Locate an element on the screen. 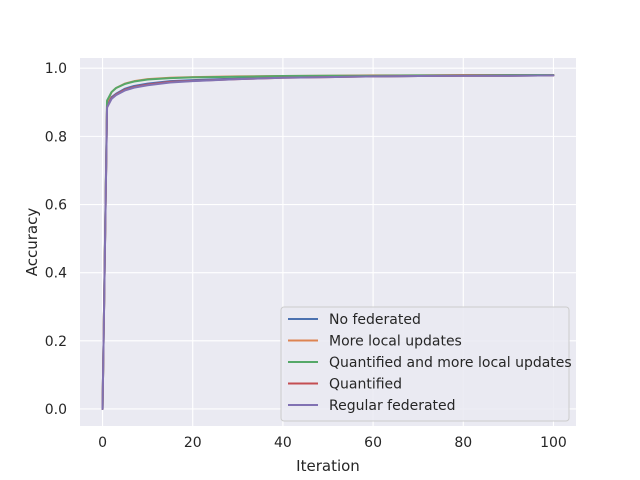 The image size is (640, 480). y-tick-label: 0.4 is located at coordinates (56, 274).